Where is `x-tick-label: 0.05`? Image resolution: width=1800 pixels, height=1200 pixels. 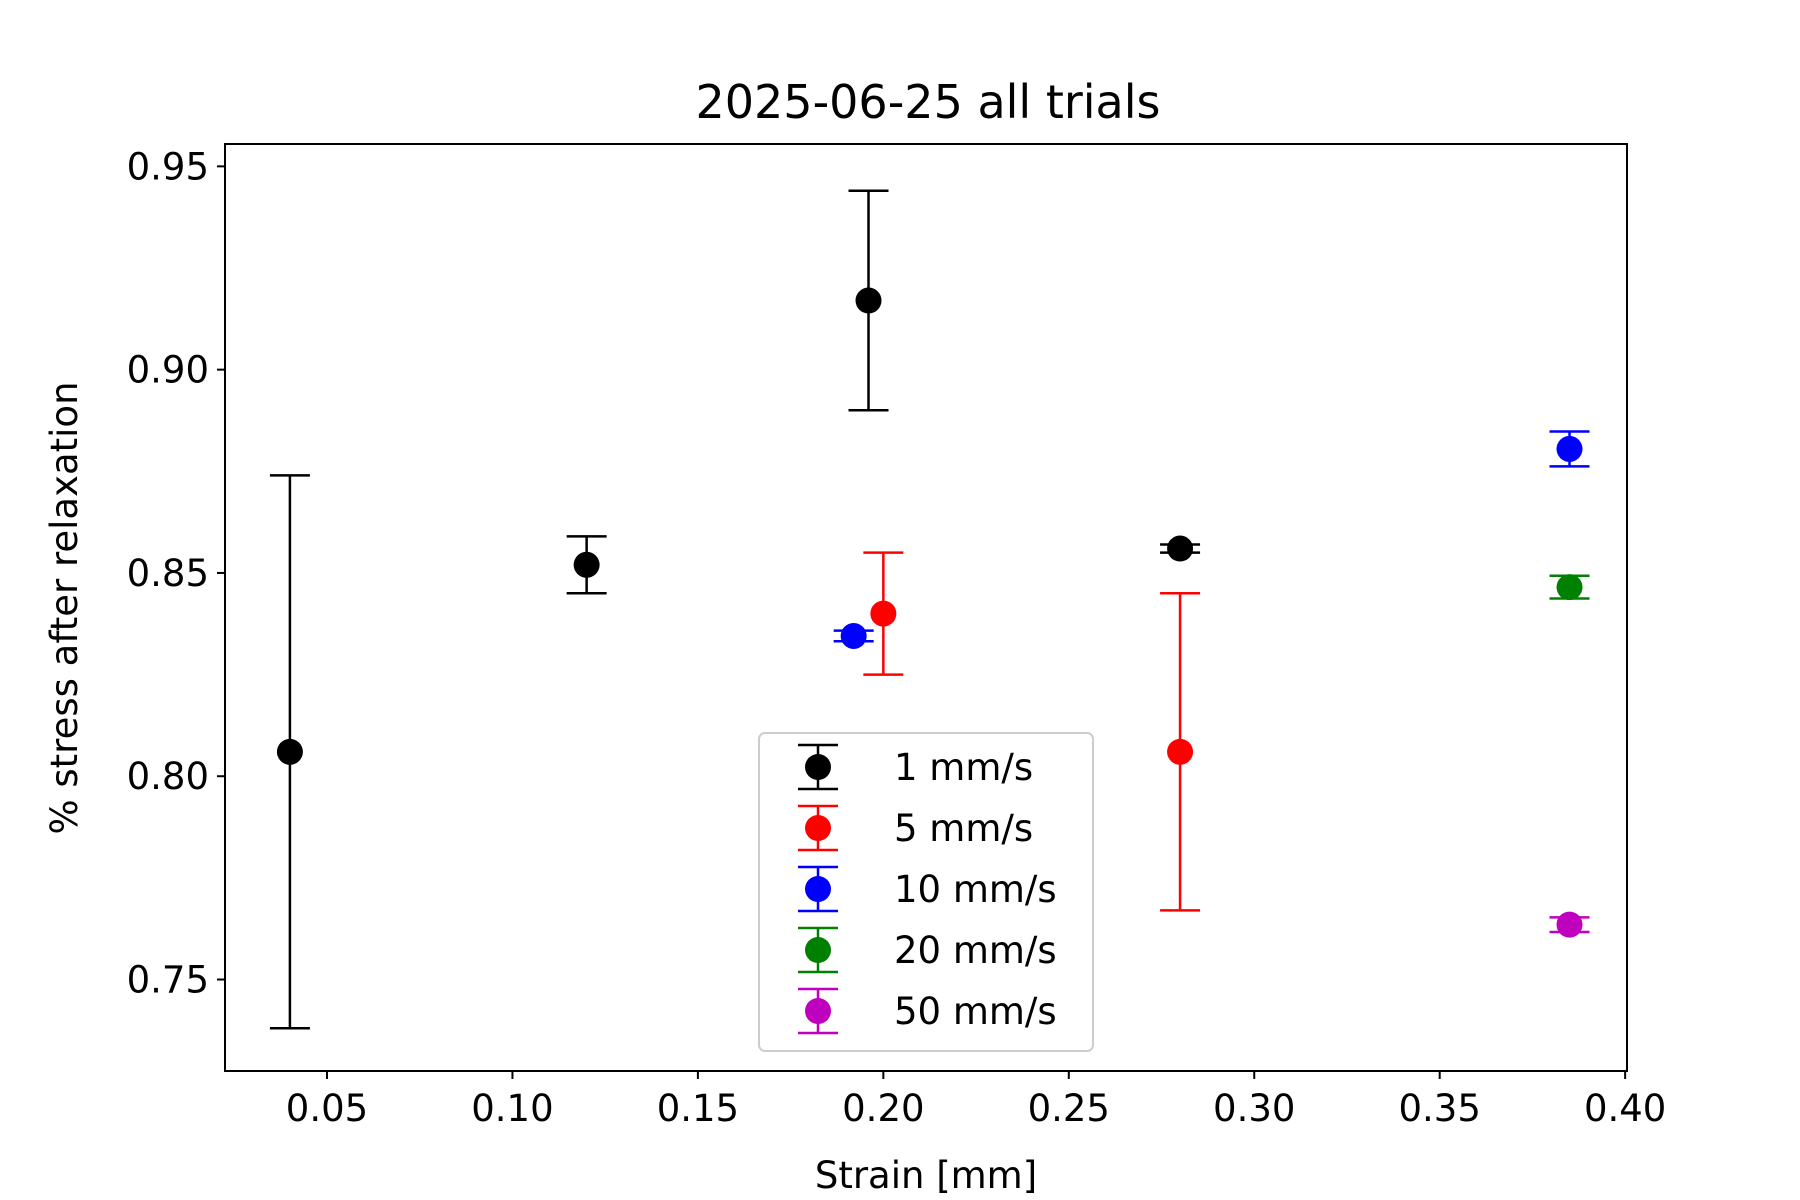
x-tick-label: 0.05 is located at coordinates (327, 1108).